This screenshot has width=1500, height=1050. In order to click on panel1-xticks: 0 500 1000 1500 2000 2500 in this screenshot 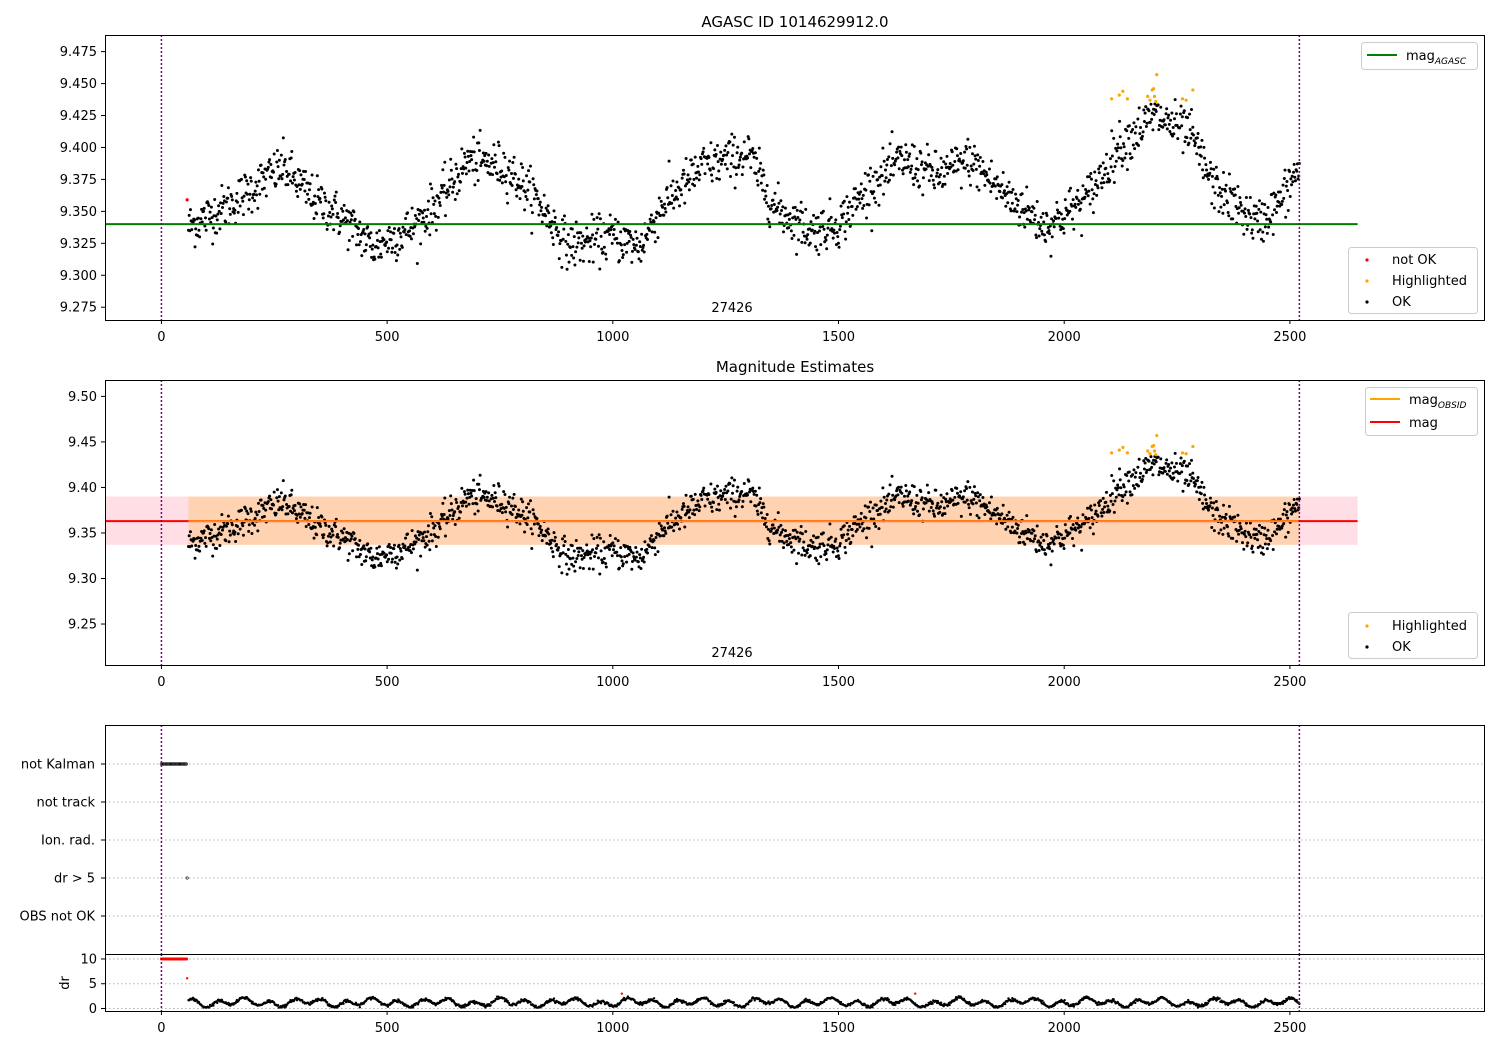, I will do `click(731, 332)`.